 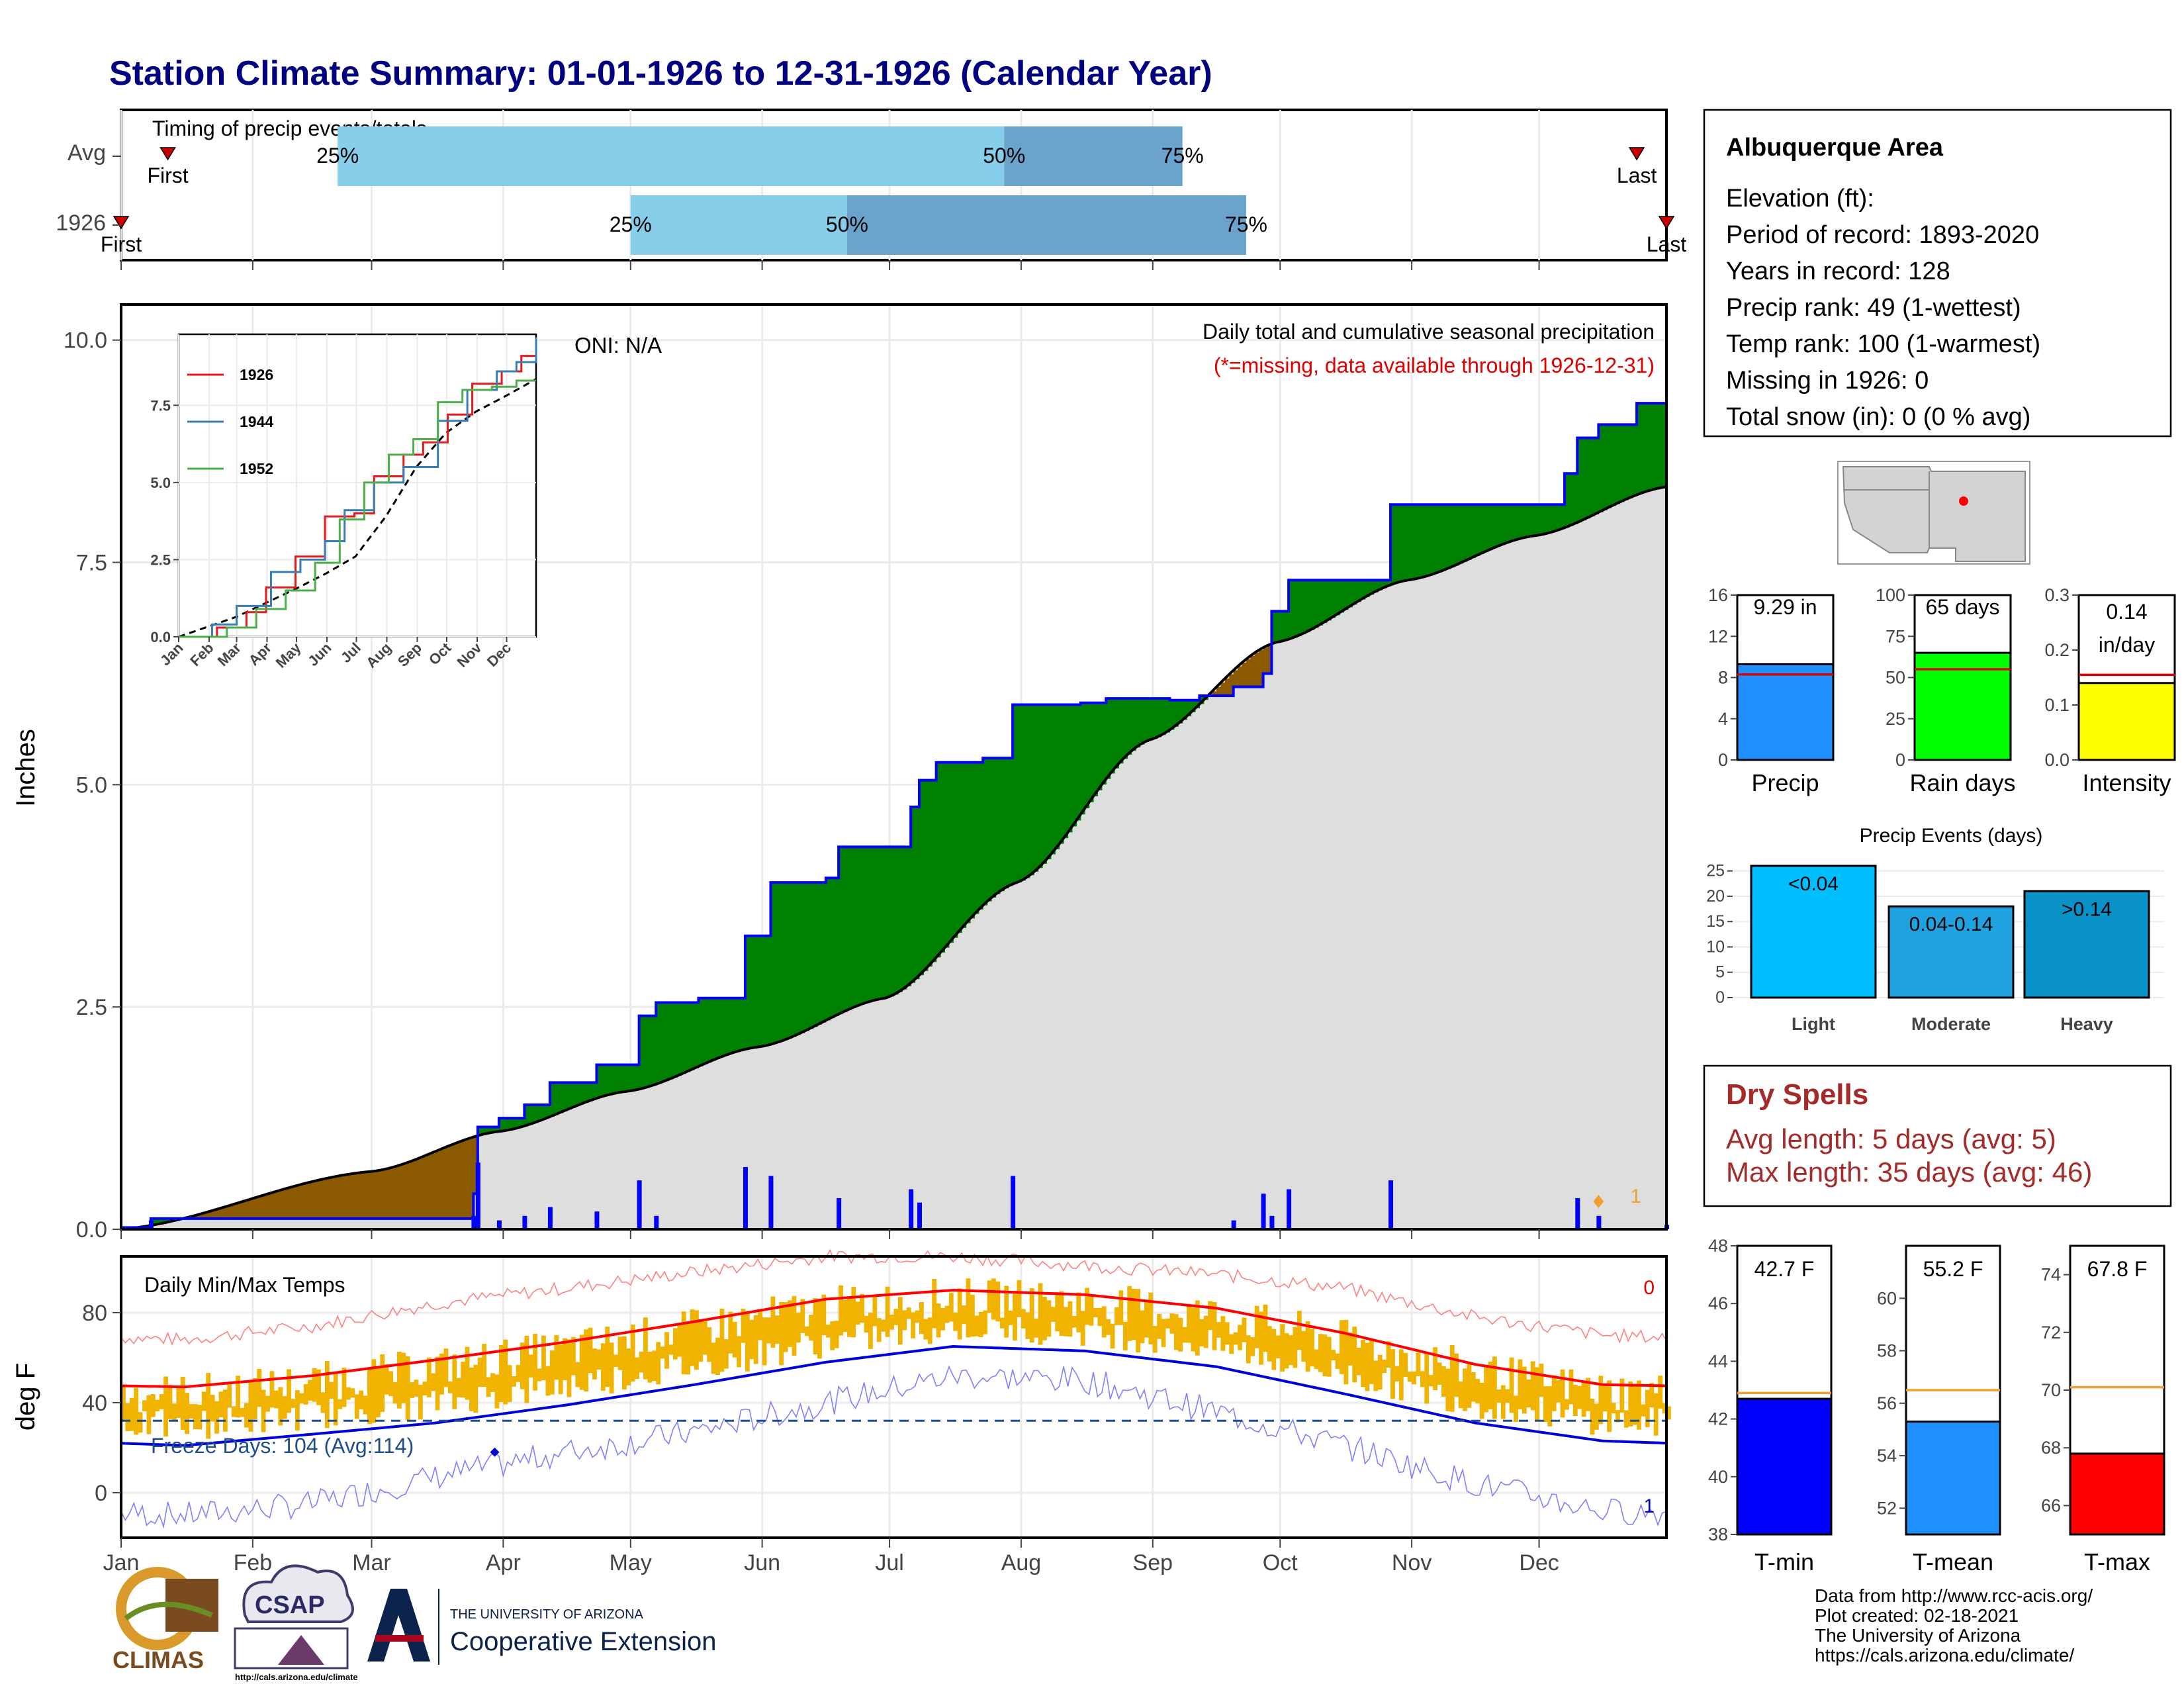 I want to click on mini-bar-tick-label: 0.0, so click(x=2057, y=760).